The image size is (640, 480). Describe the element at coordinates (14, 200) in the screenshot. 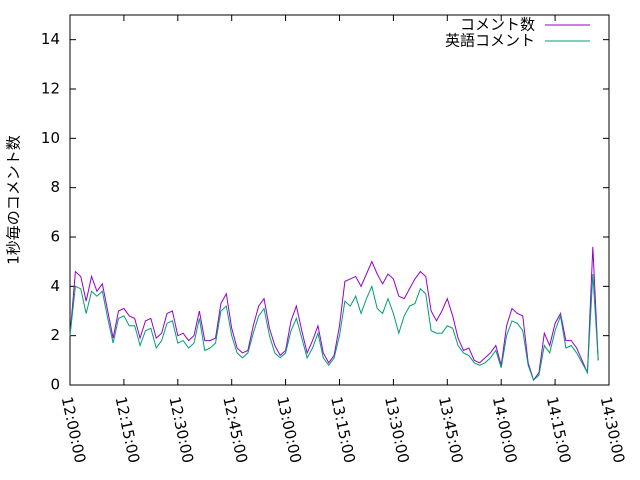

I see `y-axis-label: 1秒毎のコメント数` at that location.